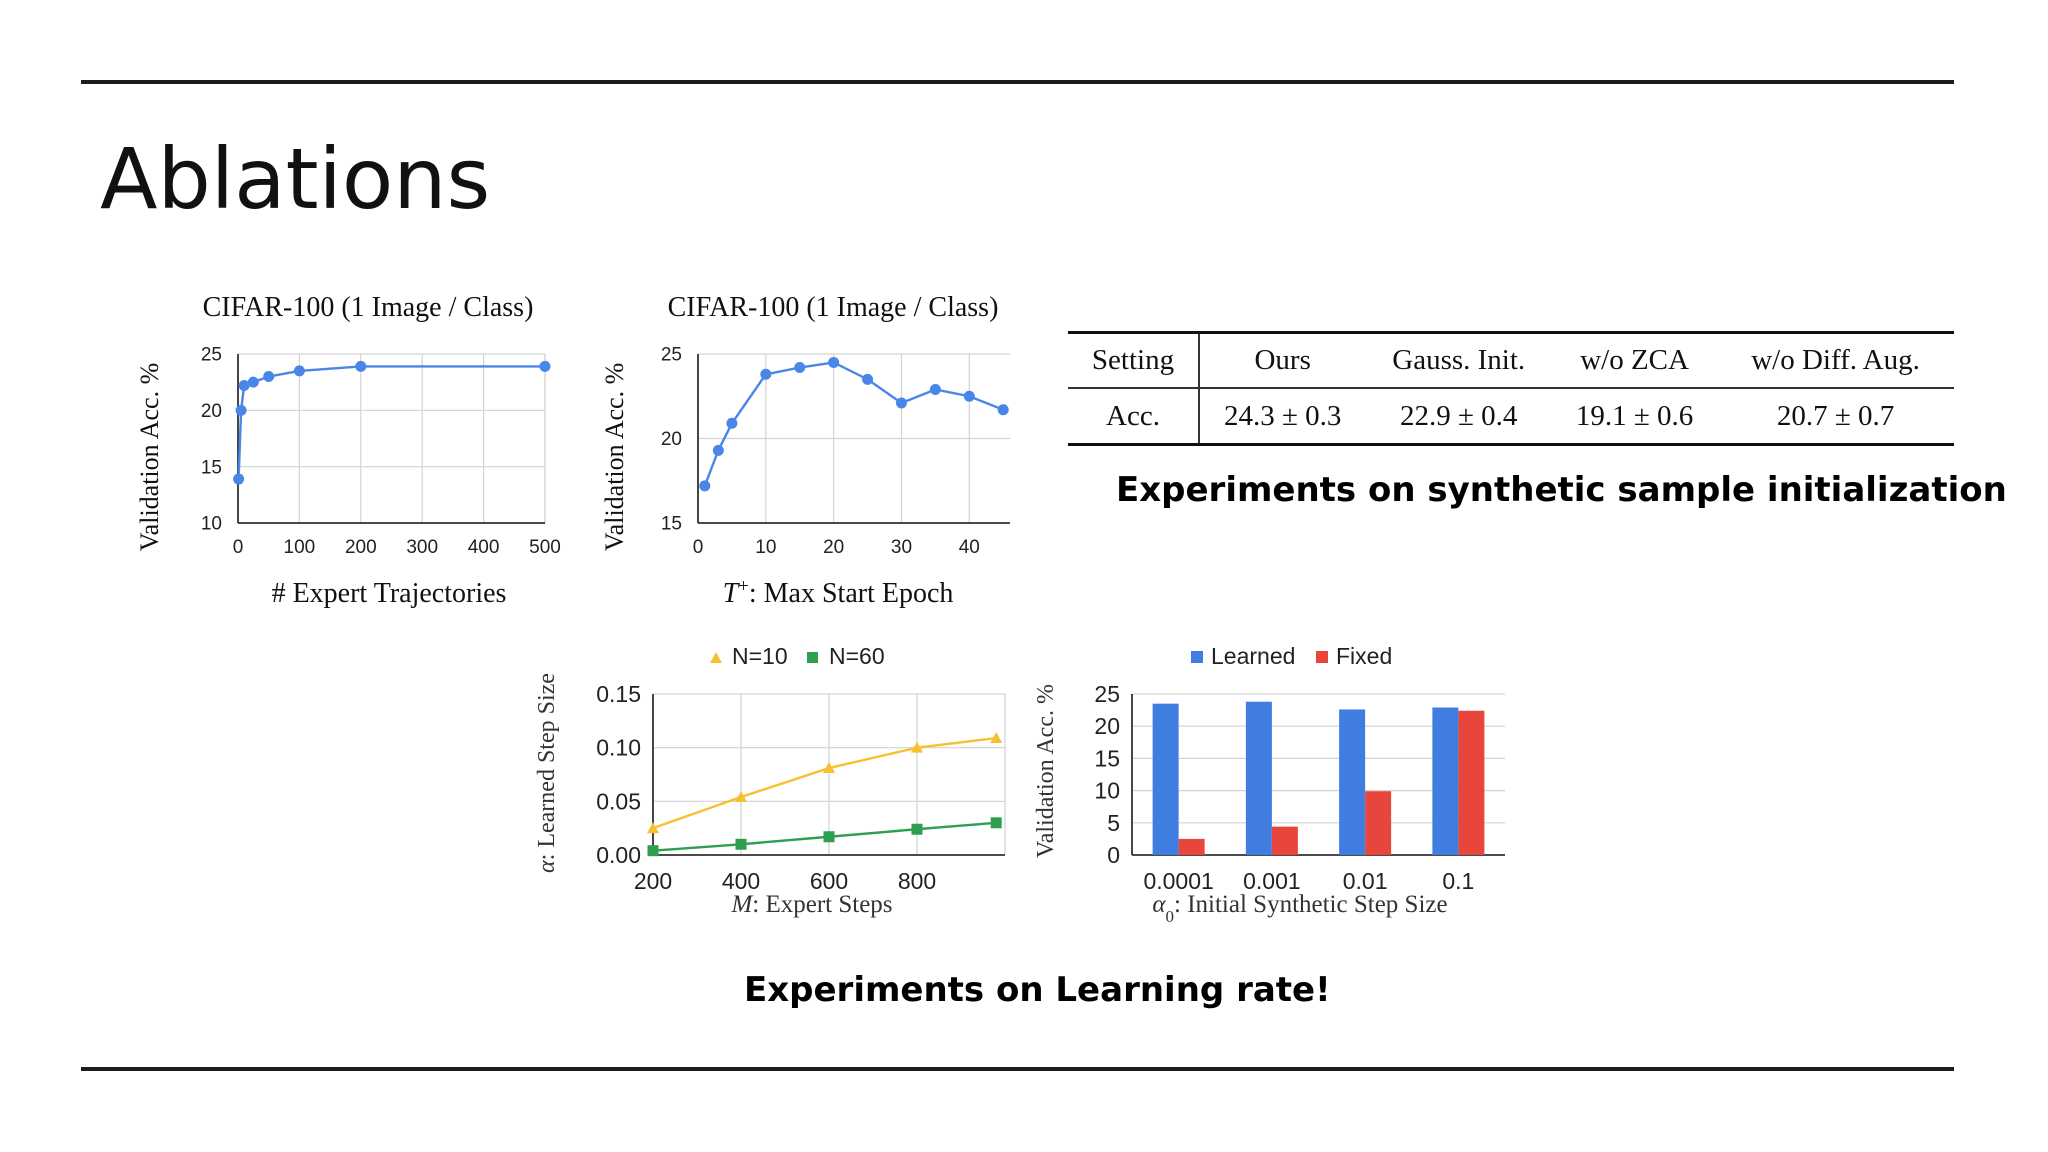 The height and width of the screenshot is (1152, 2048). I want to click on x-tick-label: 800, so click(917, 881).